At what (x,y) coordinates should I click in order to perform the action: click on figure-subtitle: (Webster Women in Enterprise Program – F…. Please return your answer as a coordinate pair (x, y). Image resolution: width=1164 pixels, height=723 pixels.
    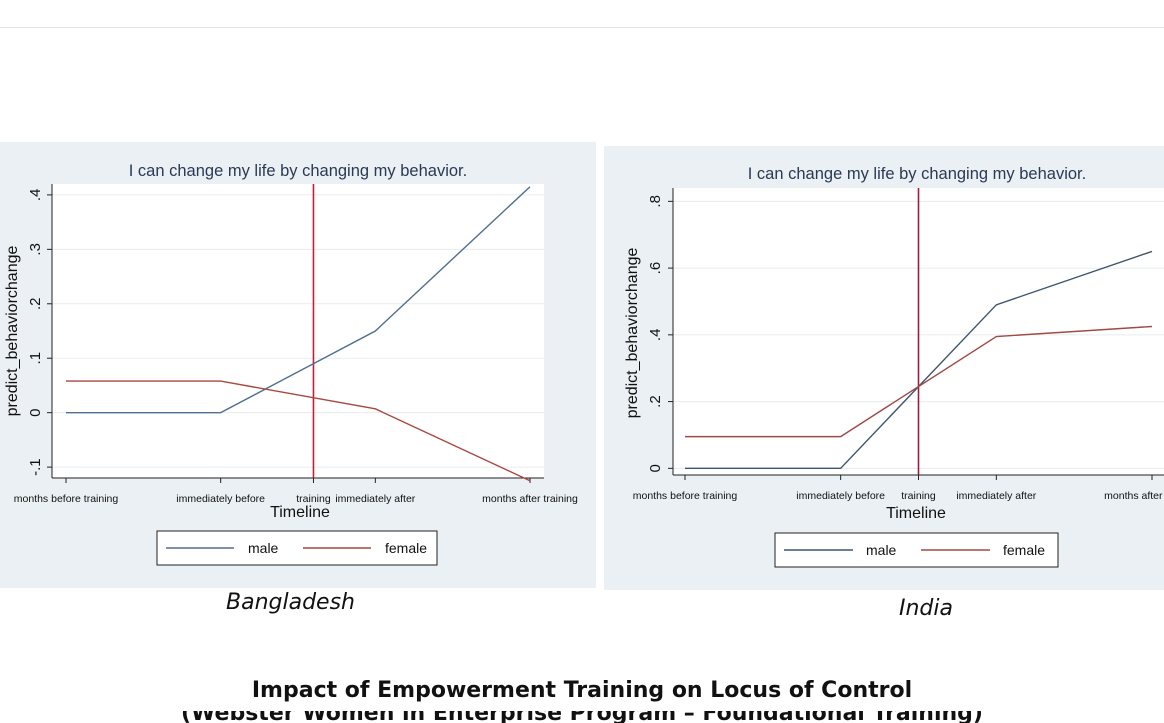
    Looking at the image, I should click on (582, 717).